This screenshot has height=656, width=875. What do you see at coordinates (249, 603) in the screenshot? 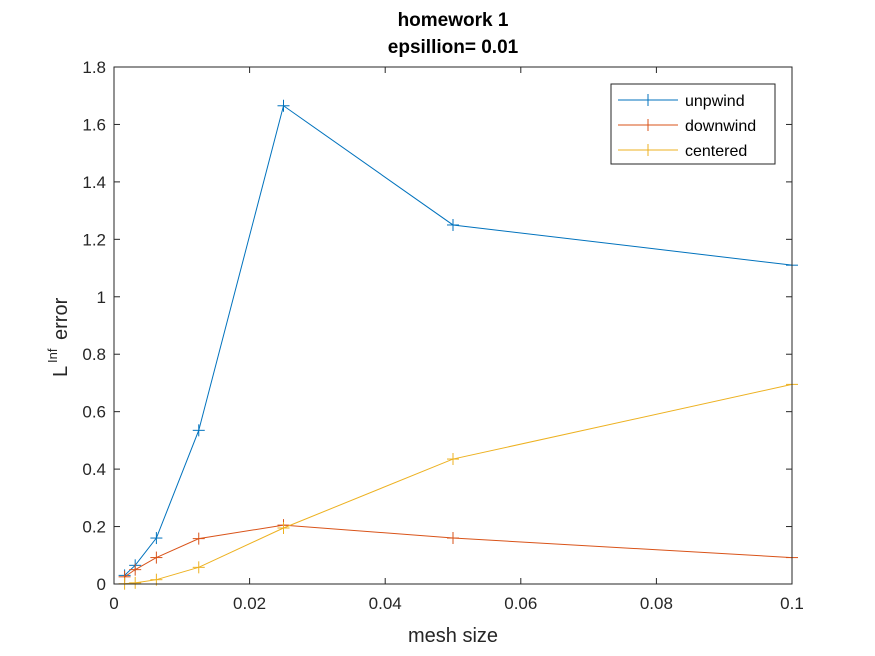
I see `x-tick-label: 0.02` at bounding box center [249, 603].